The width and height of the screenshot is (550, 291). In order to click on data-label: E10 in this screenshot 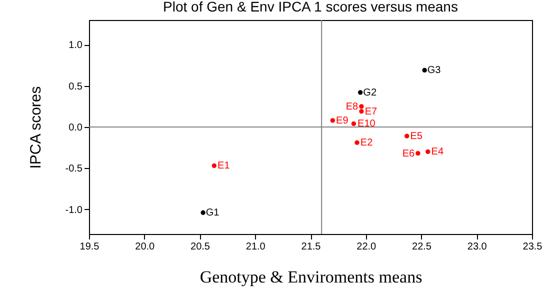, I will do `click(367, 124)`.